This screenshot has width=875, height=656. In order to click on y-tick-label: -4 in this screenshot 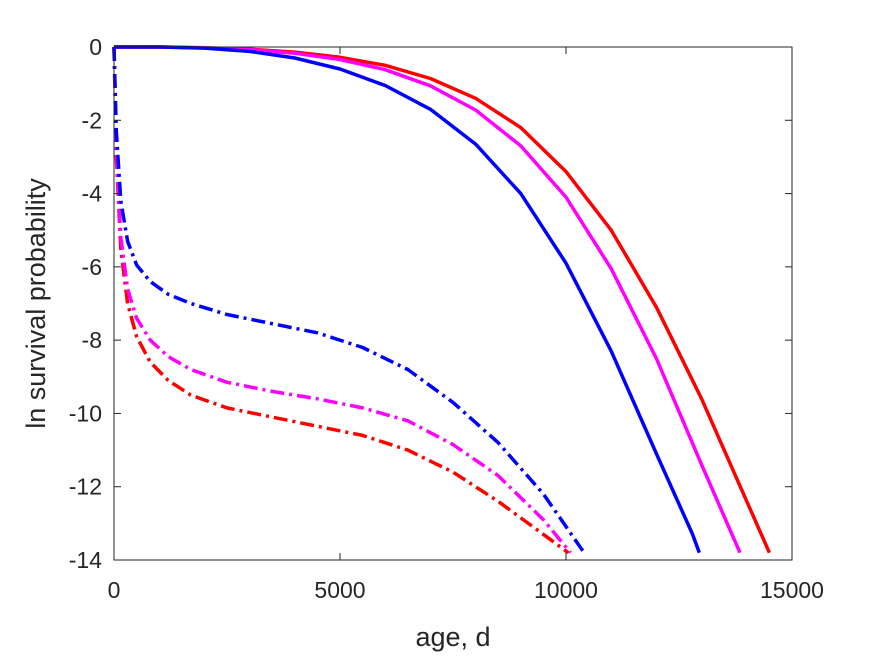, I will do `click(92, 194)`.